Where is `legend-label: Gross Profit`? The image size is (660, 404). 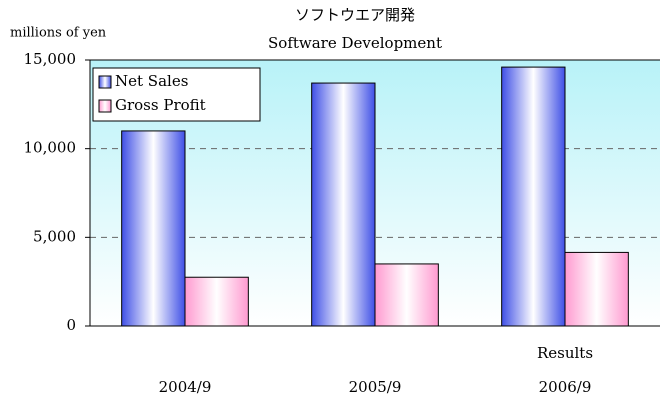
legend-label: Gross Profit is located at coordinates (160, 105).